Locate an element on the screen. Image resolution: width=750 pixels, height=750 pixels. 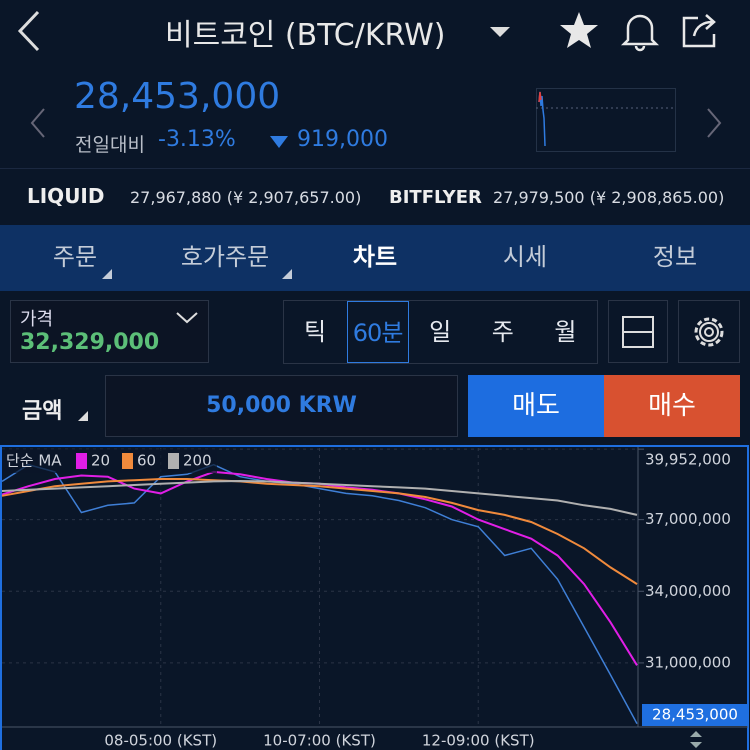
mini-chart is located at coordinates (606, 120).